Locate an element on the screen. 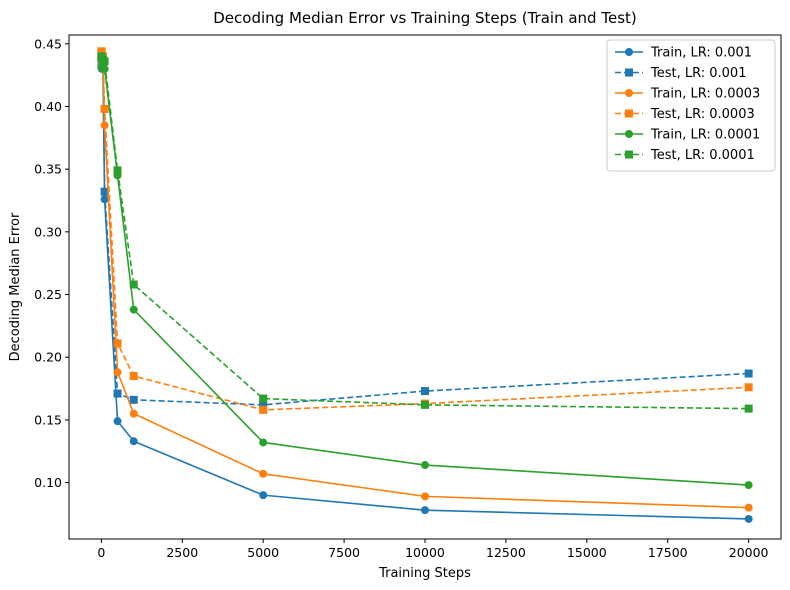 This screenshot has height=590, width=790. x-axis-label: Training Steps is located at coordinates (424, 573).